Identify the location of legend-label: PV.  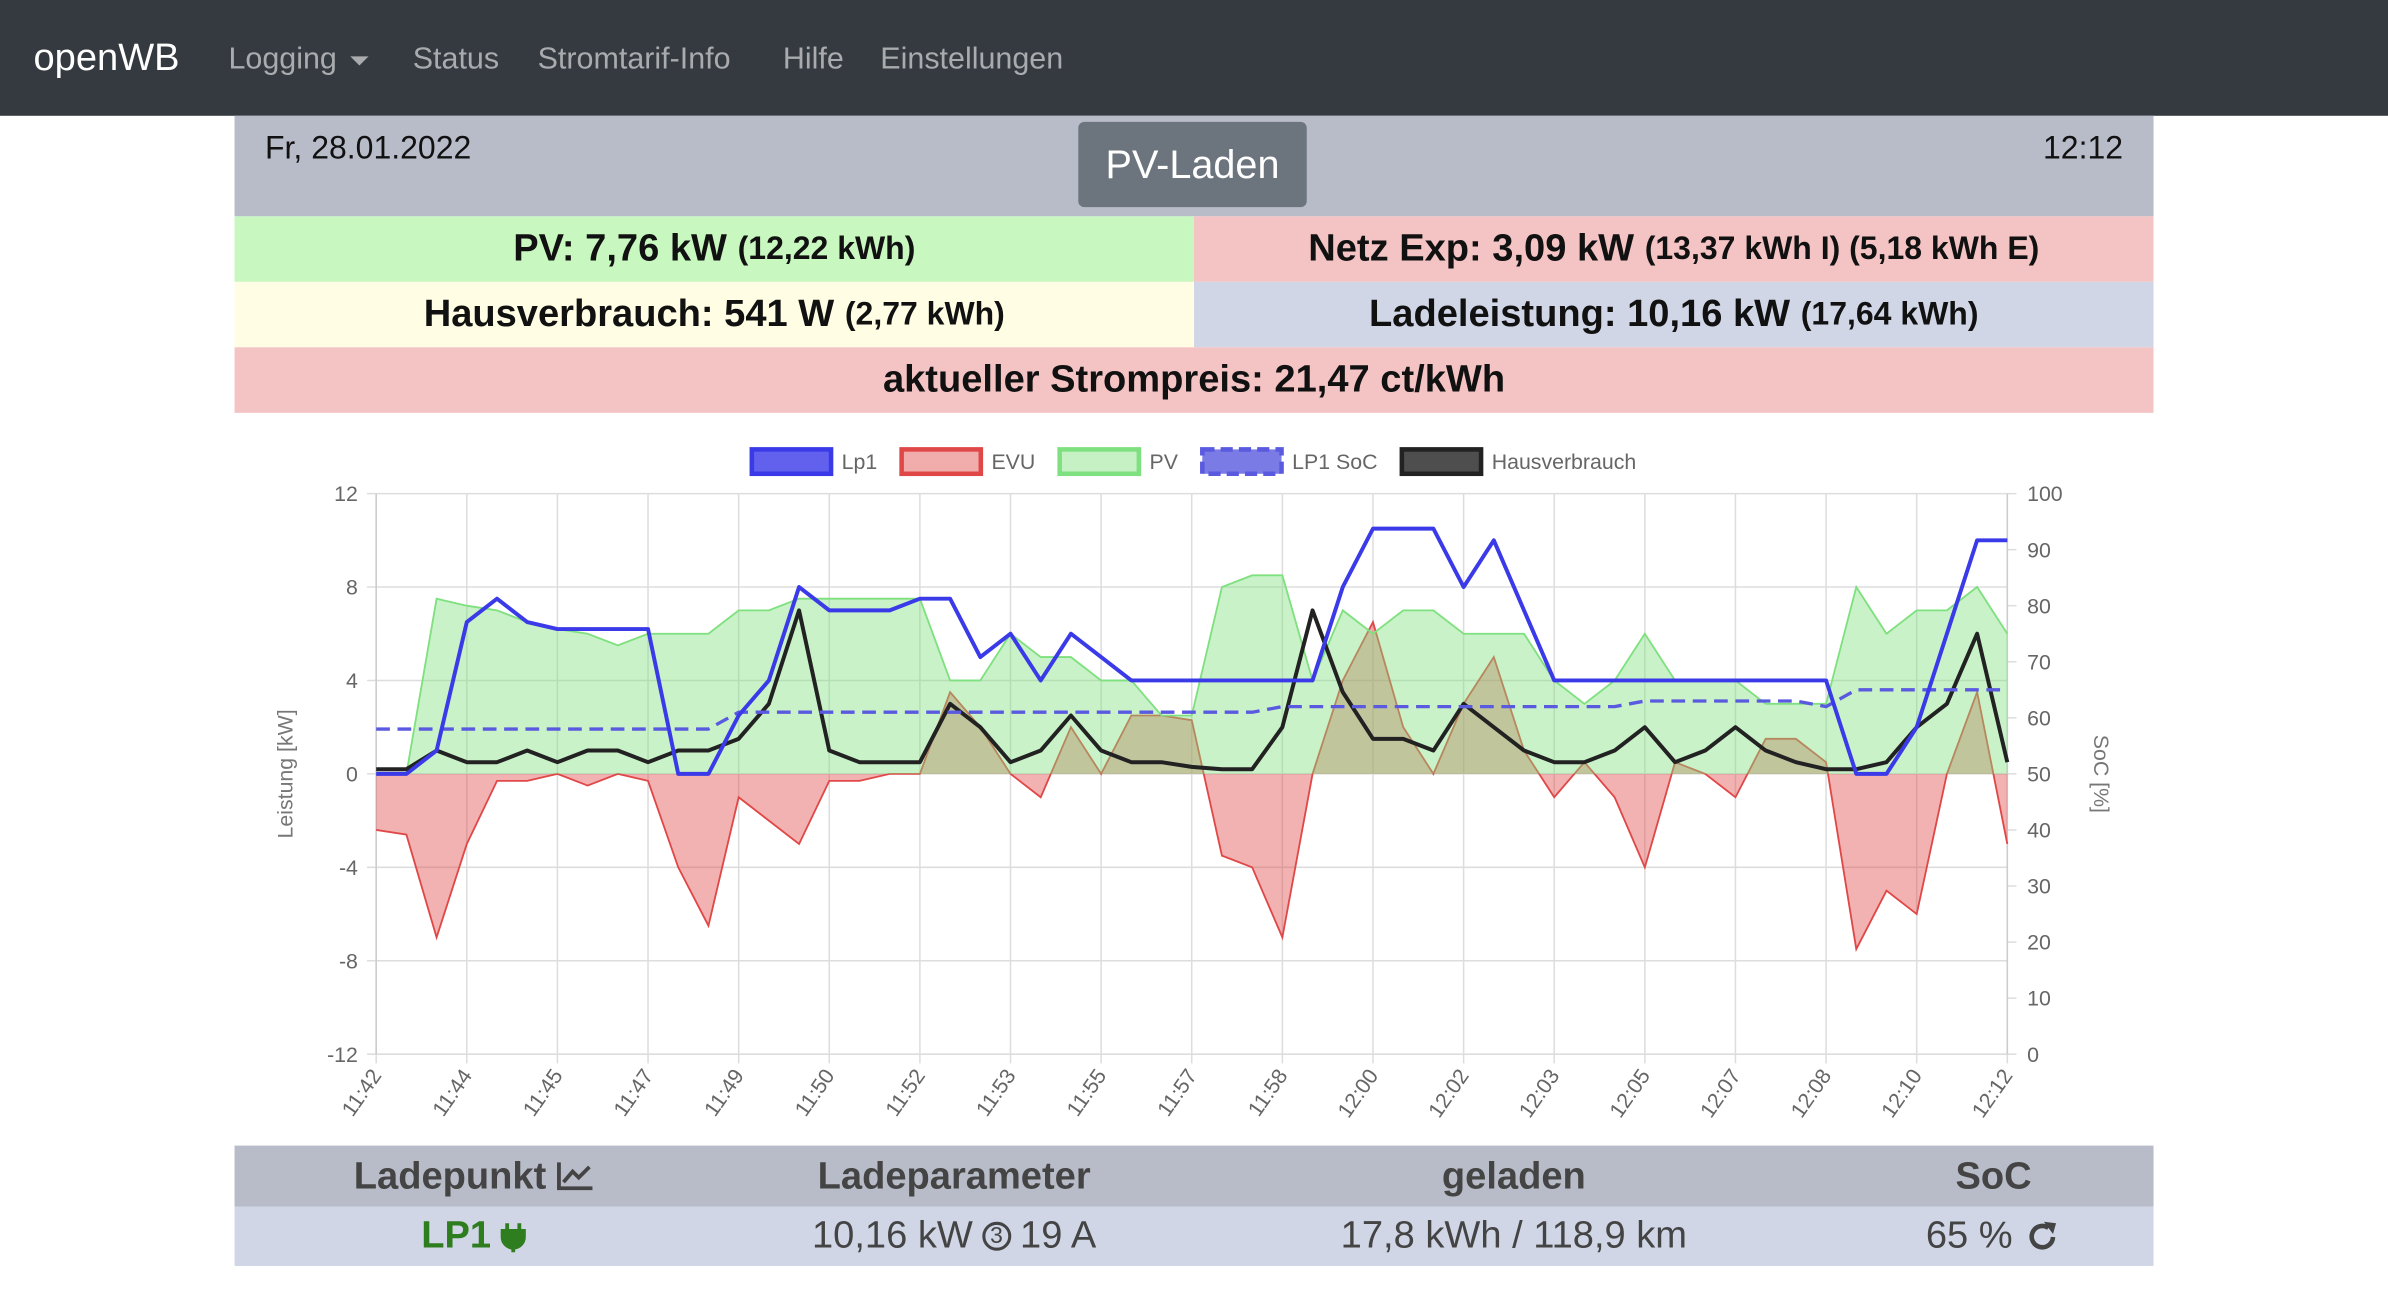
(1164, 462).